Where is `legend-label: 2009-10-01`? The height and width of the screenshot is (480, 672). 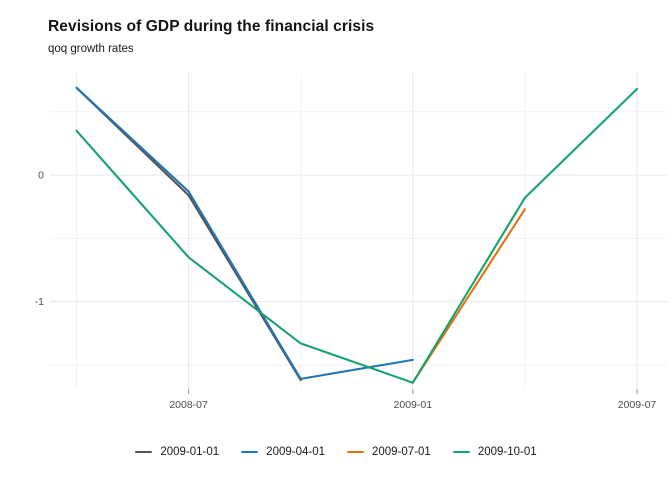 legend-label: 2009-10-01 is located at coordinates (507, 452).